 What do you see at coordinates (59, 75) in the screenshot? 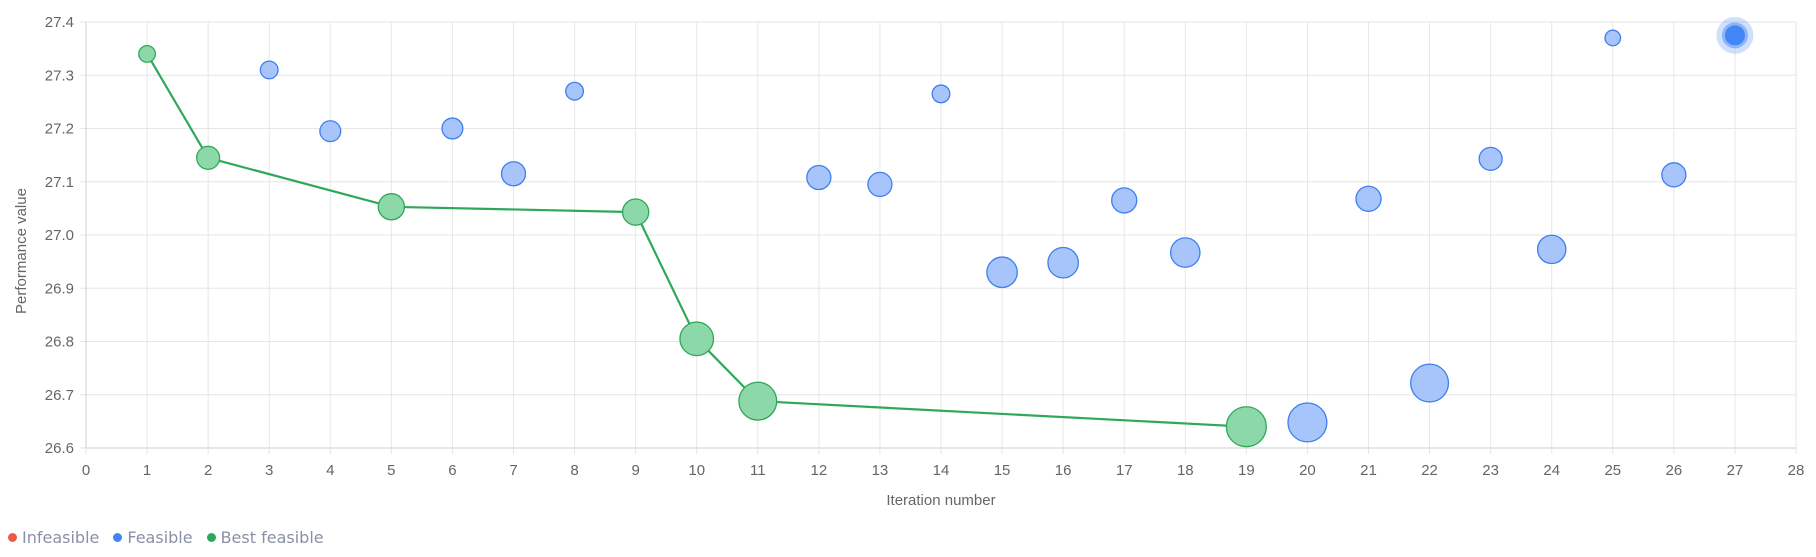
I see `y-tick-label: 27.3` at bounding box center [59, 75].